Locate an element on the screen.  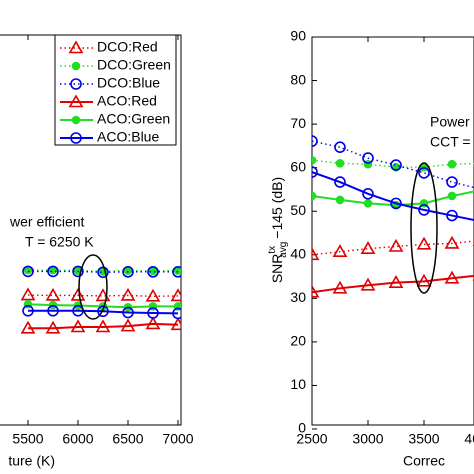
x-tick-label: 5500 is located at coordinates (27, 439).